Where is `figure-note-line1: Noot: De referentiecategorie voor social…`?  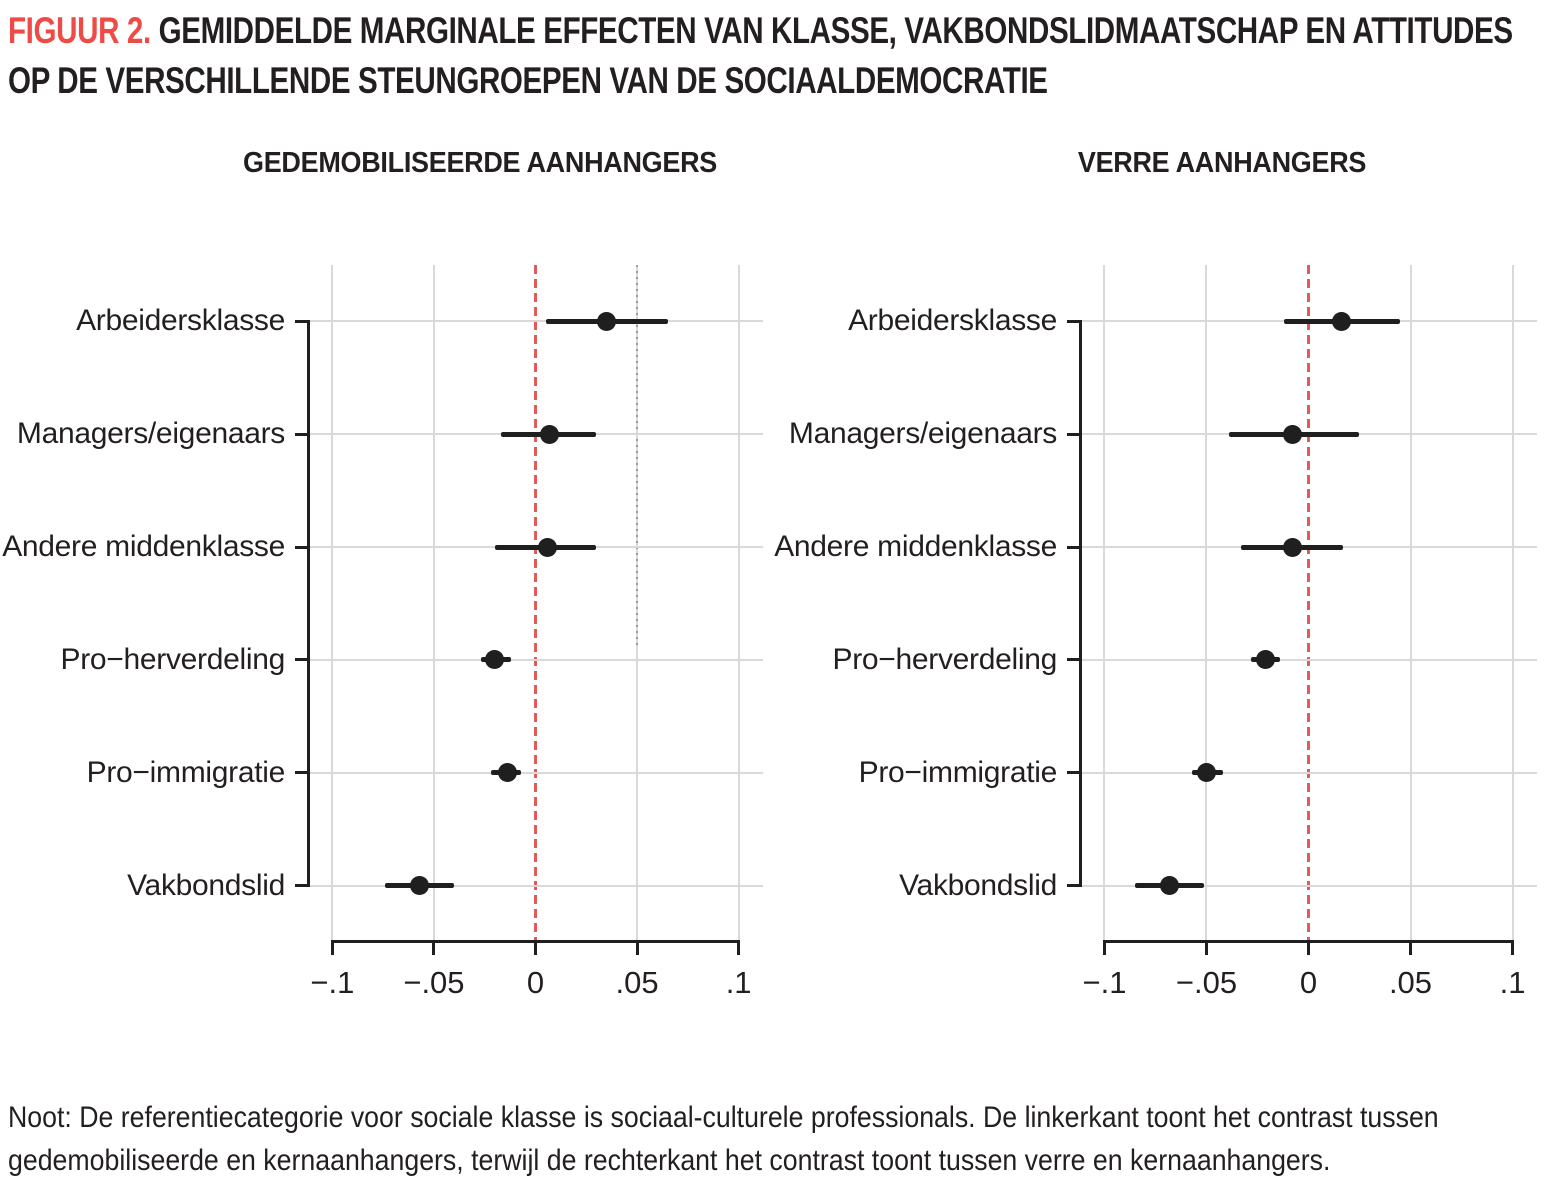 figure-note-line1: Noot: De referentiecategorie voor social… is located at coordinates (723, 1117).